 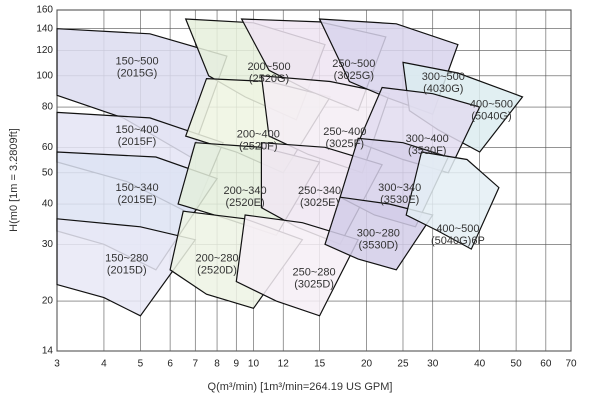 I want to click on region-label: (5040G)6P, so click(x=458, y=241).